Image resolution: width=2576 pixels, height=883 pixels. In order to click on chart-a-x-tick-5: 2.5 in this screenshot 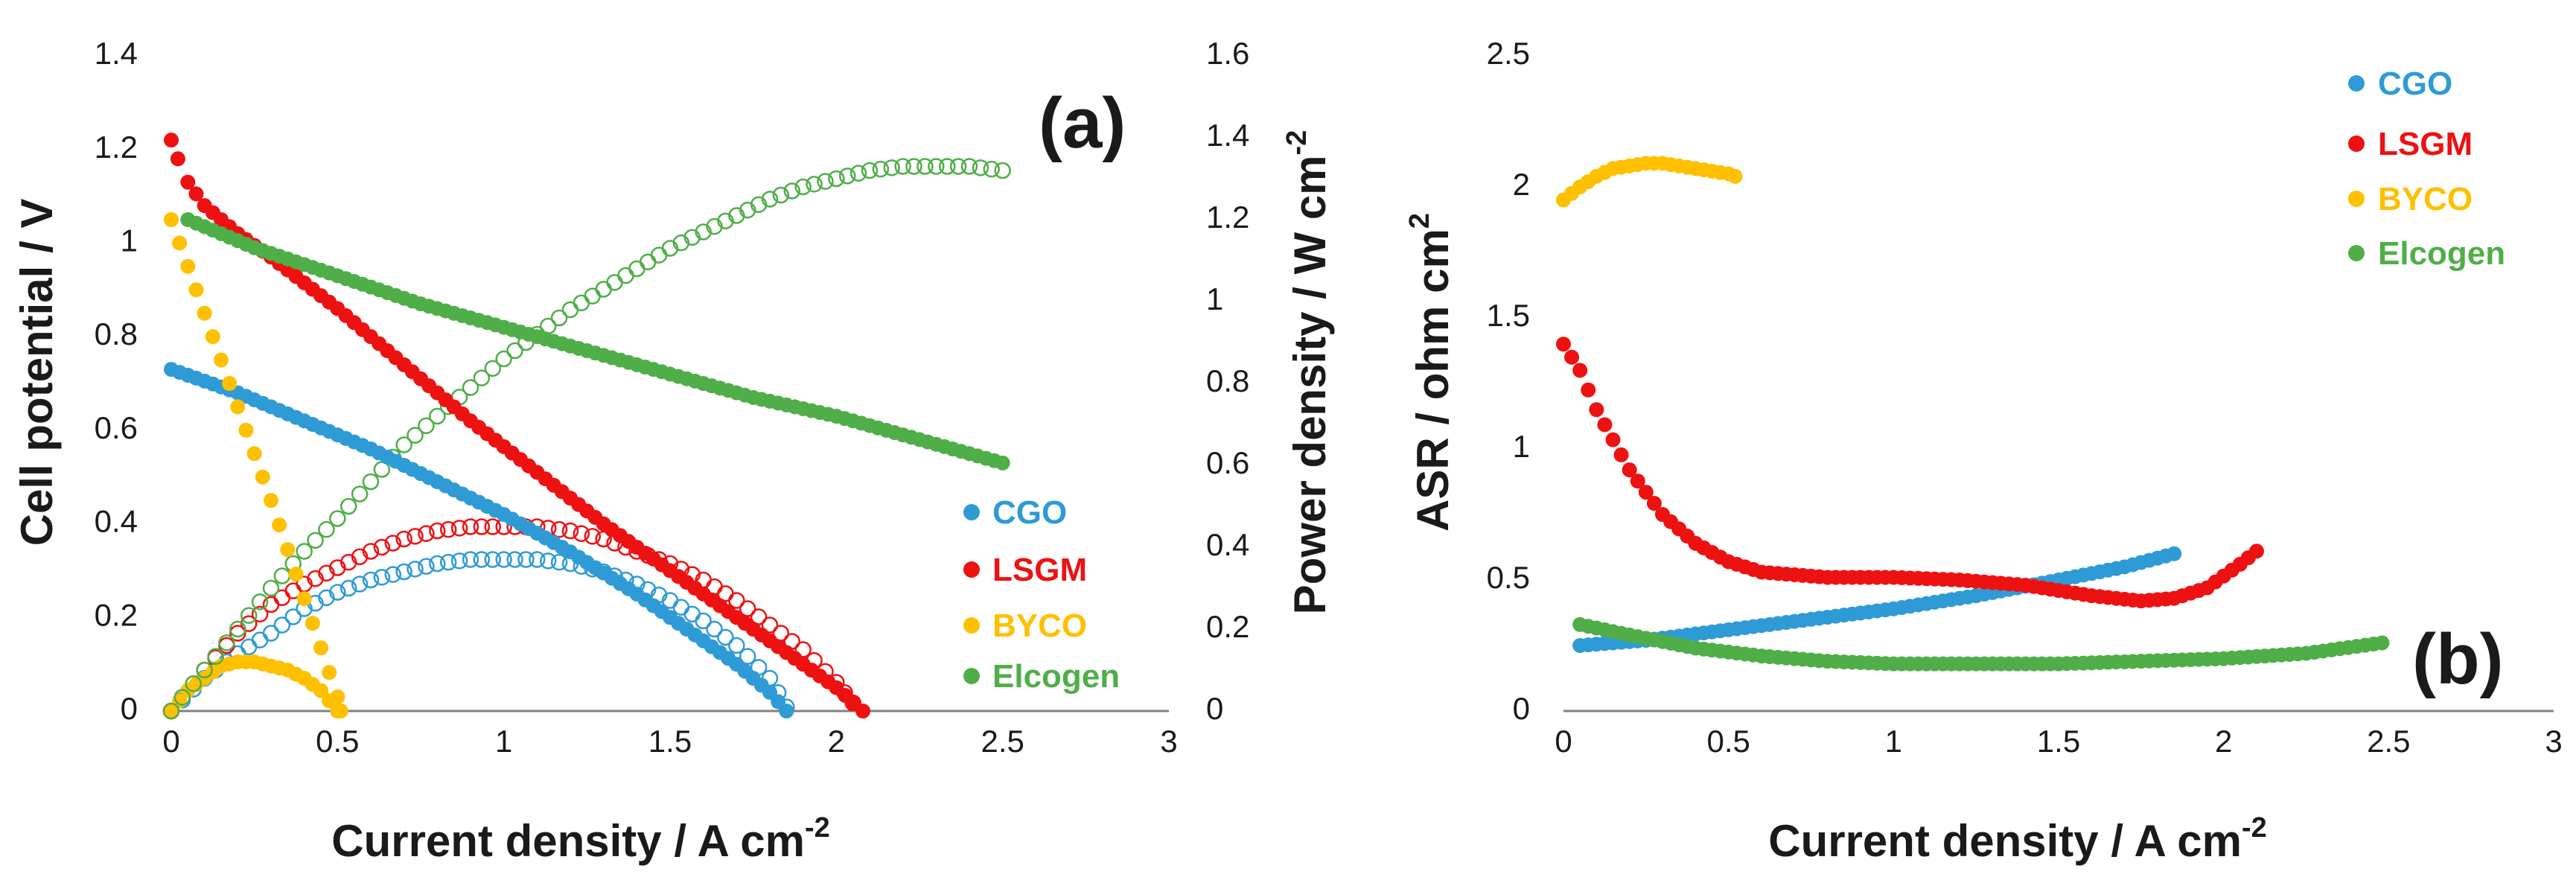, I will do `click(1002, 741)`.